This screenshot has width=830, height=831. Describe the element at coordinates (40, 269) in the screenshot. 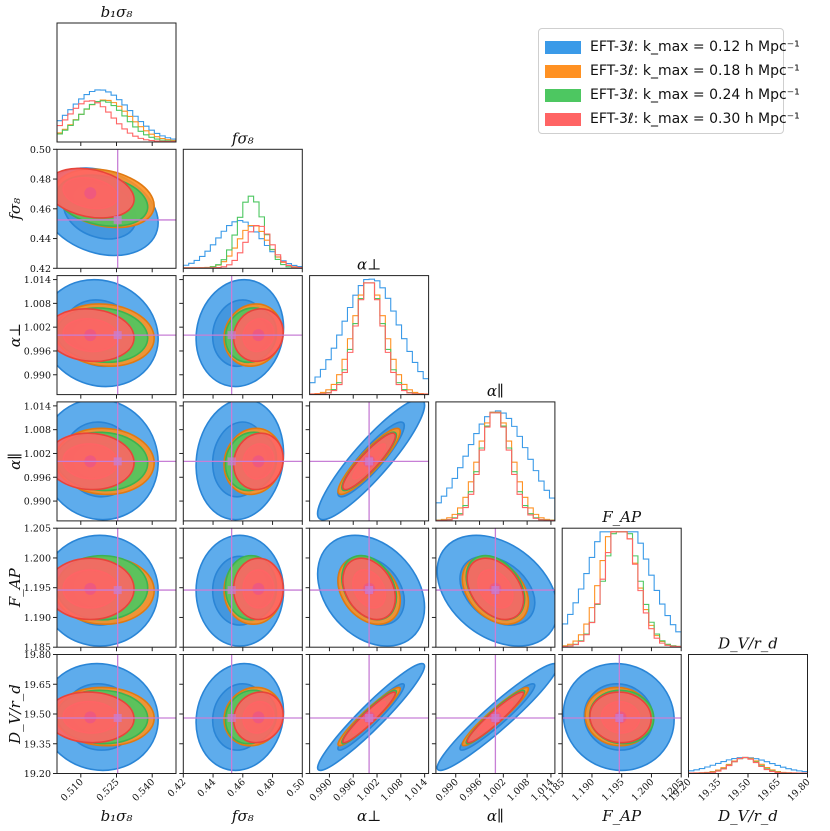

I see `y-tick-label: 0.42` at that location.